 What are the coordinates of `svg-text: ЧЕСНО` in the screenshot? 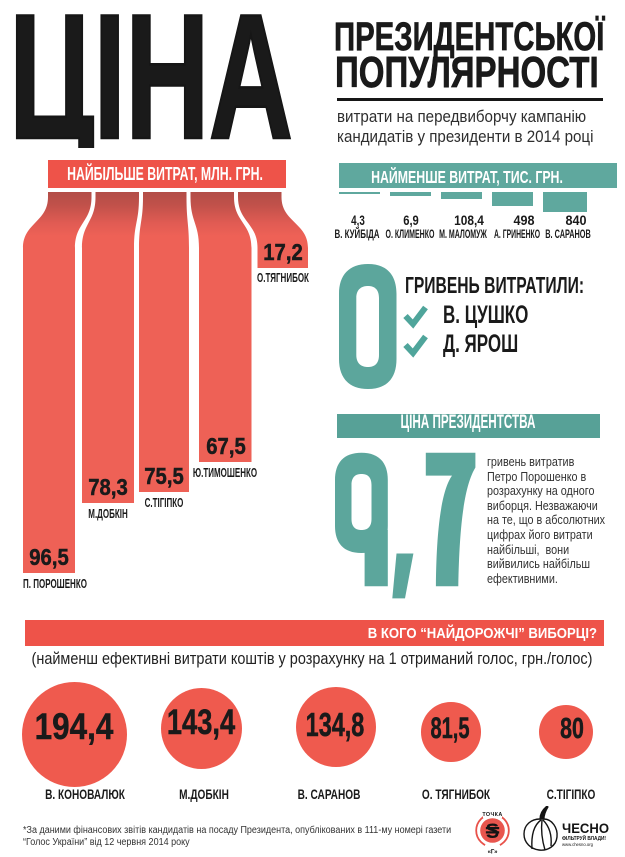 It's located at (585, 828).